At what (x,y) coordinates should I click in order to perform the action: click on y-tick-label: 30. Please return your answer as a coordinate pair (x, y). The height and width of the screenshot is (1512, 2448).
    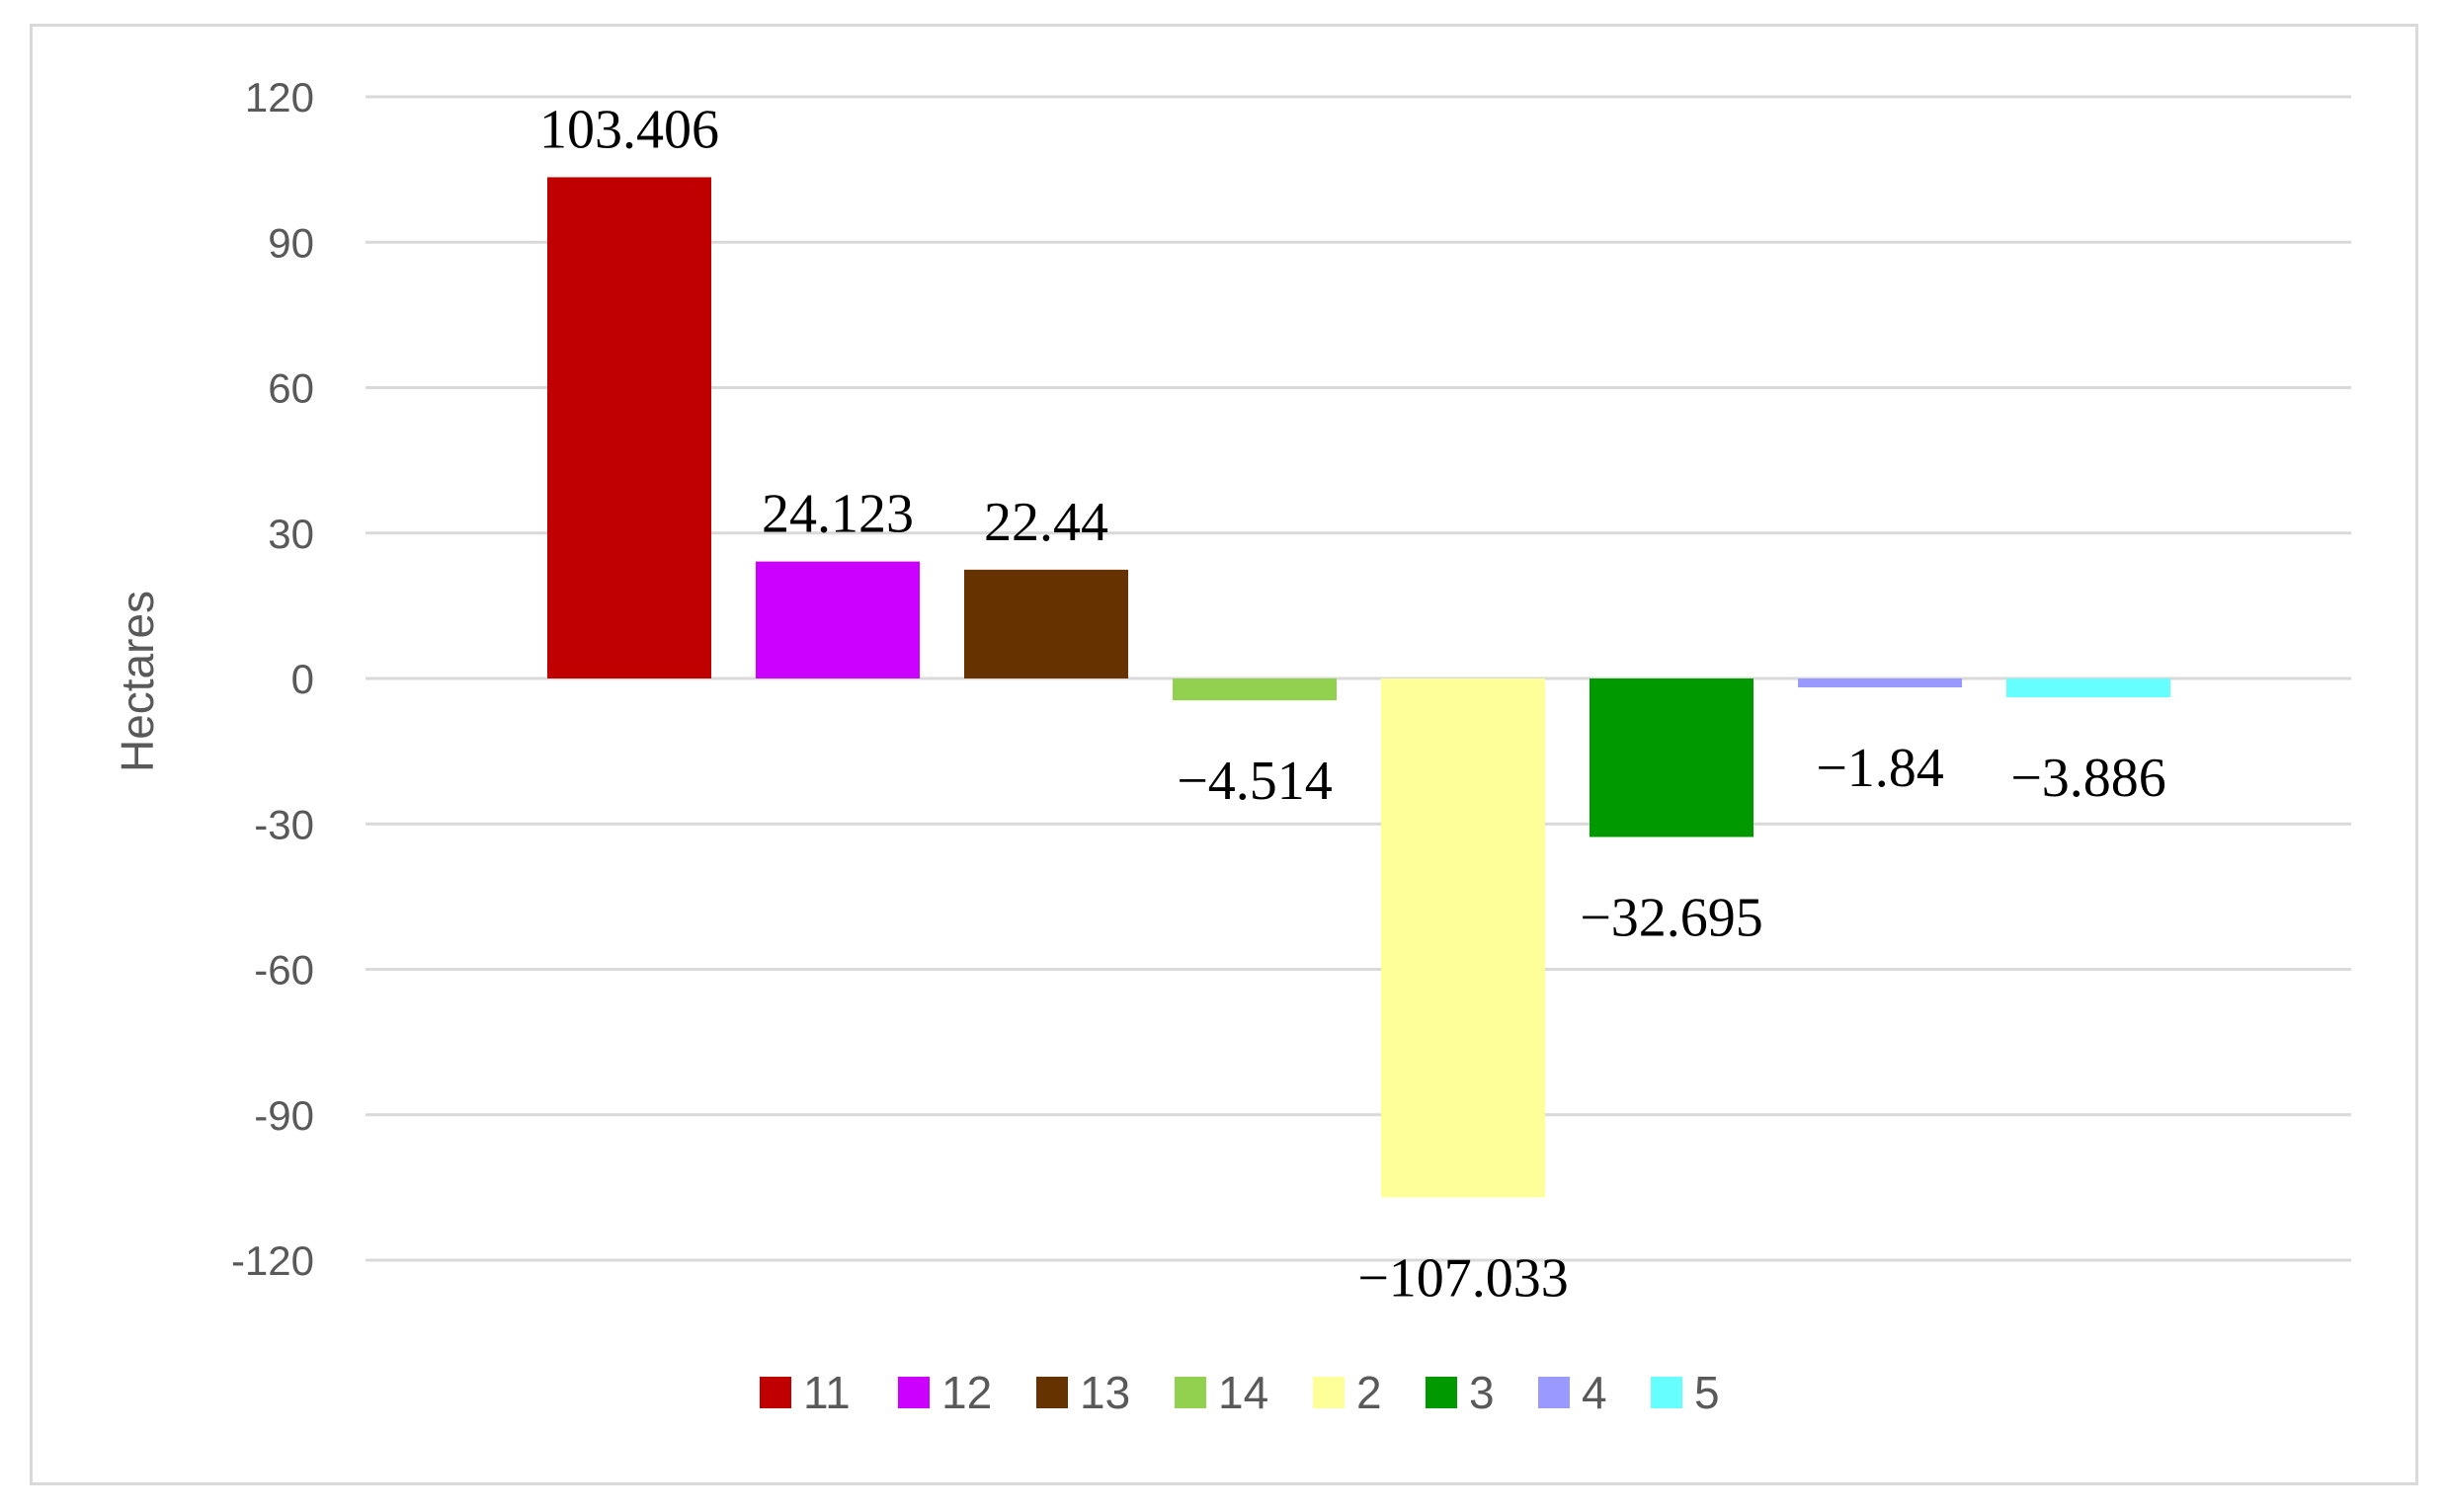
    Looking at the image, I should click on (291, 534).